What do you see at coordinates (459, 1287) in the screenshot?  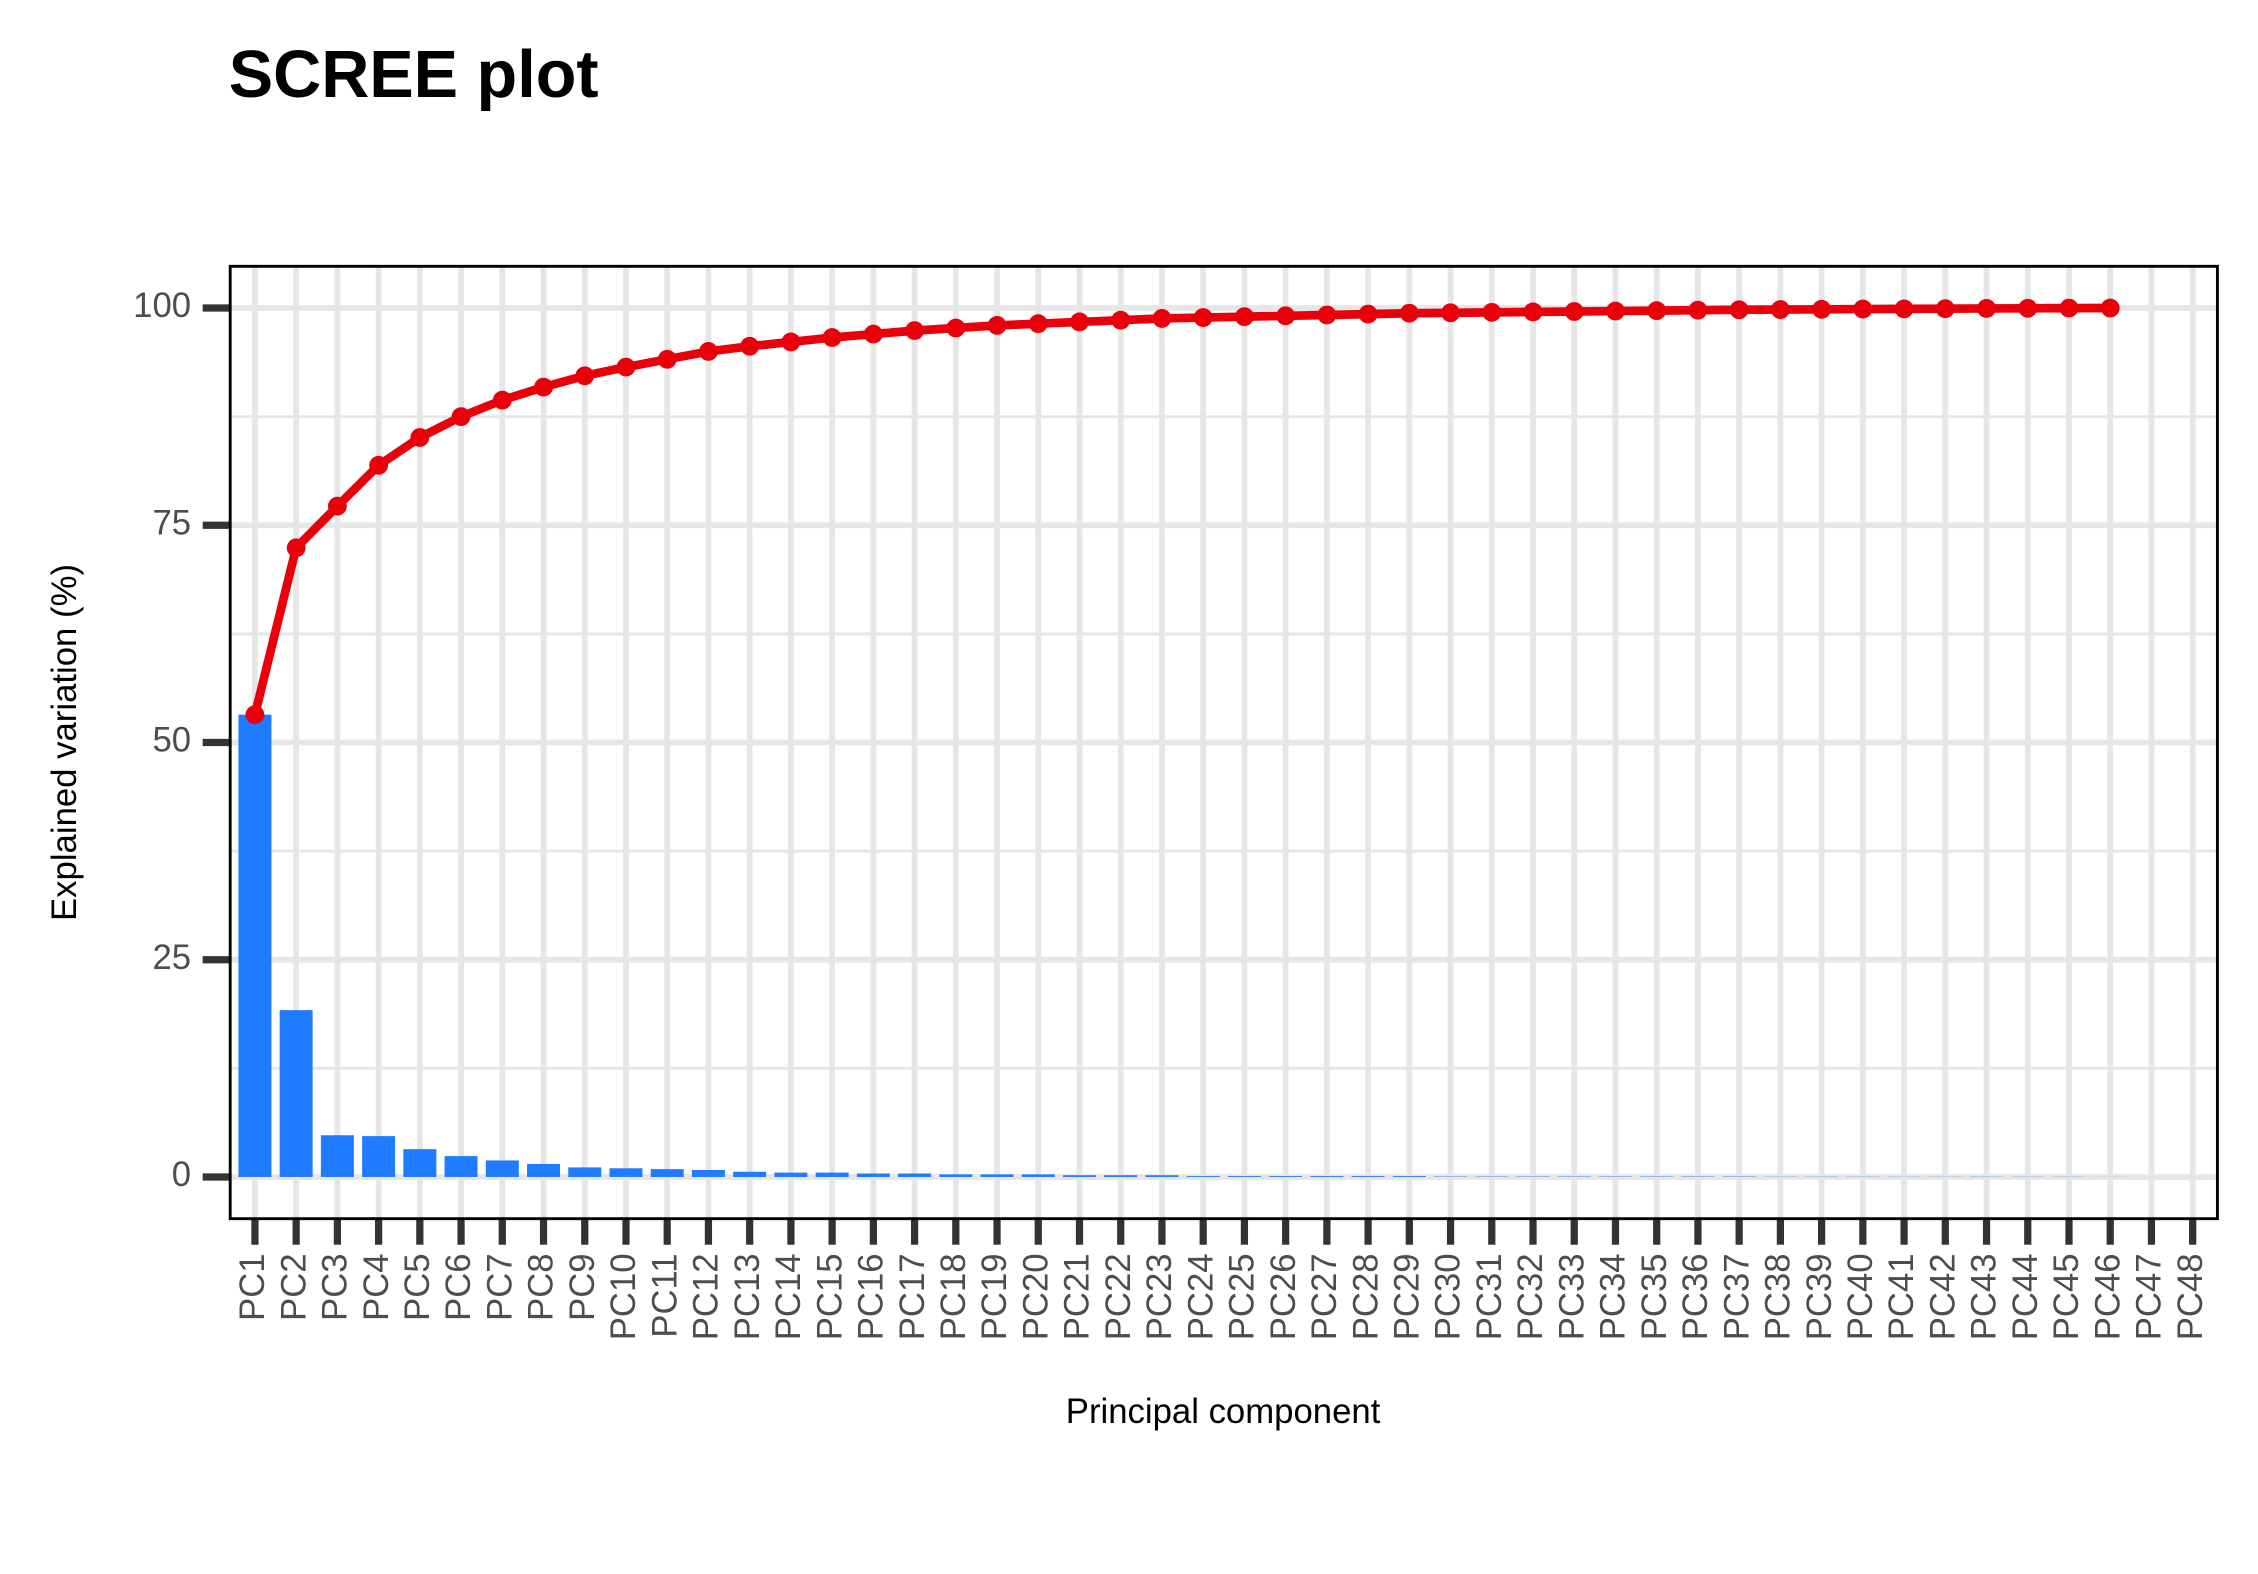 I see `x-tick-label: PC6` at bounding box center [459, 1287].